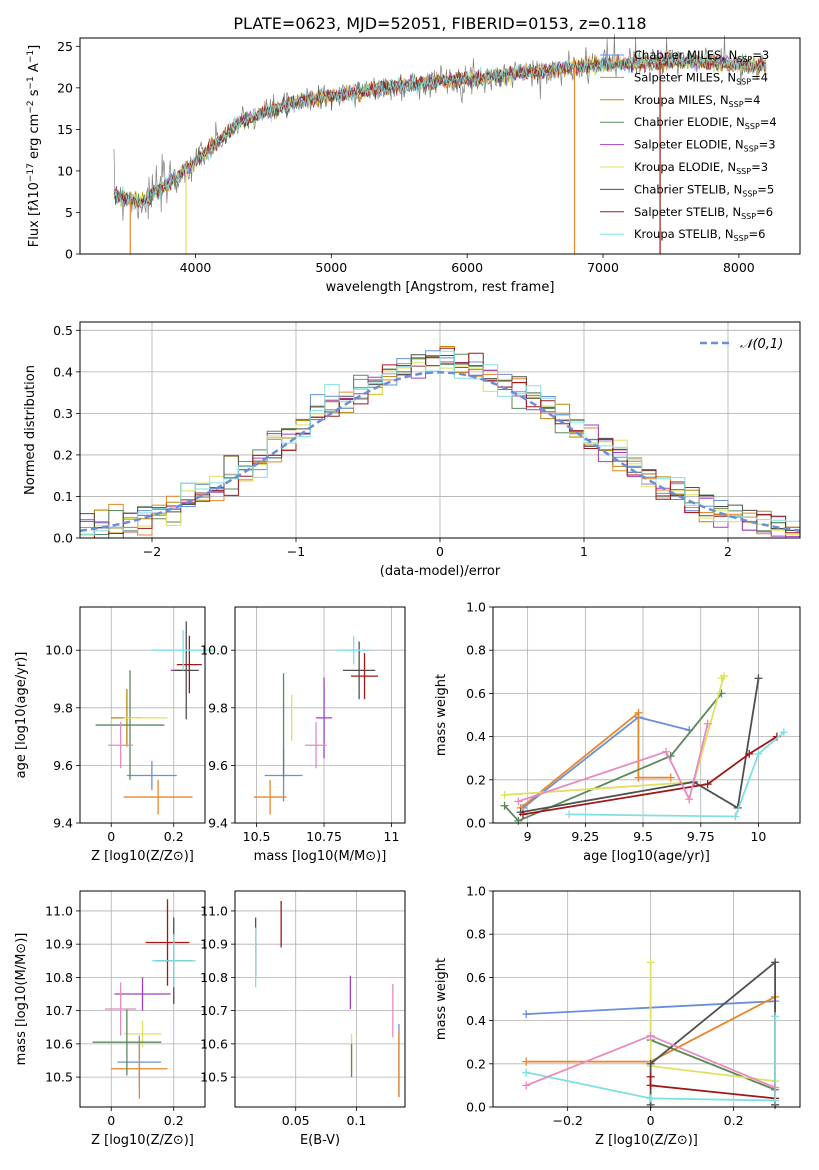 This screenshot has width=819, height=1170. I want to click on x-tick-label: −1, so click(296, 551).